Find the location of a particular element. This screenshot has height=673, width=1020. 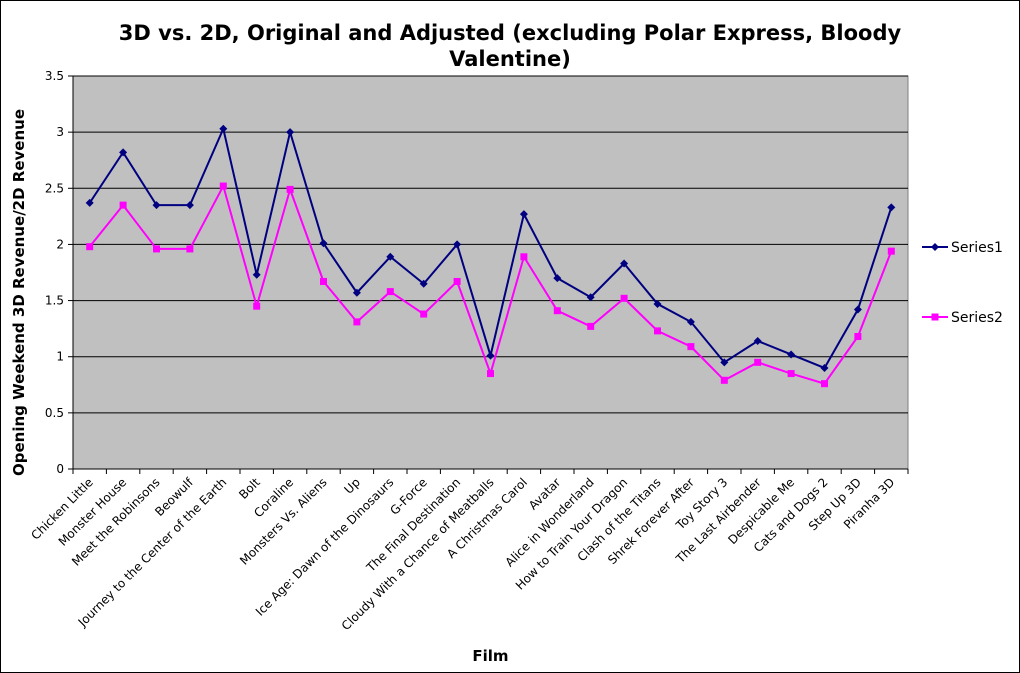

y-axis-title: Opening Weekend 3D Revenue/2D Revenue is located at coordinates (19, 292).